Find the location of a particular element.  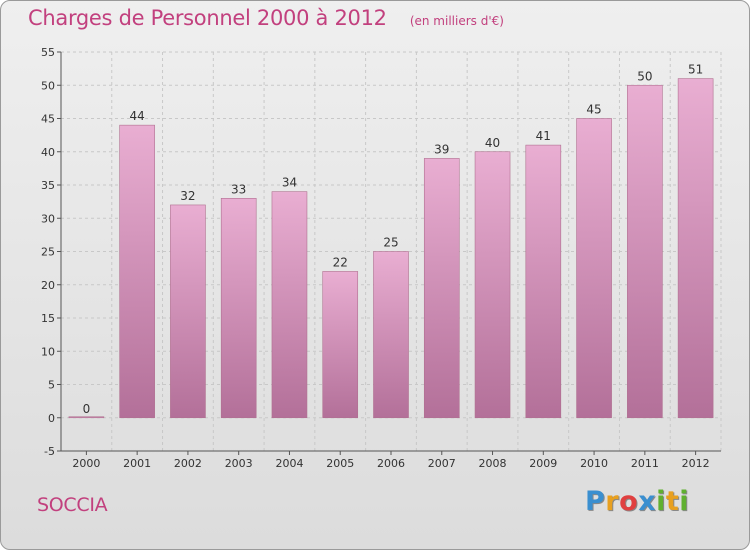

commune-name: SOCCIA is located at coordinates (72, 505).